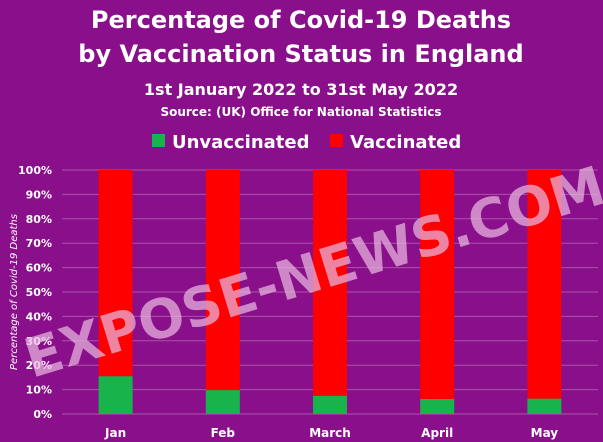  What do you see at coordinates (545, 433) in the screenshot?
I see `x-tick-label: May` at bounding box center [545, 433].